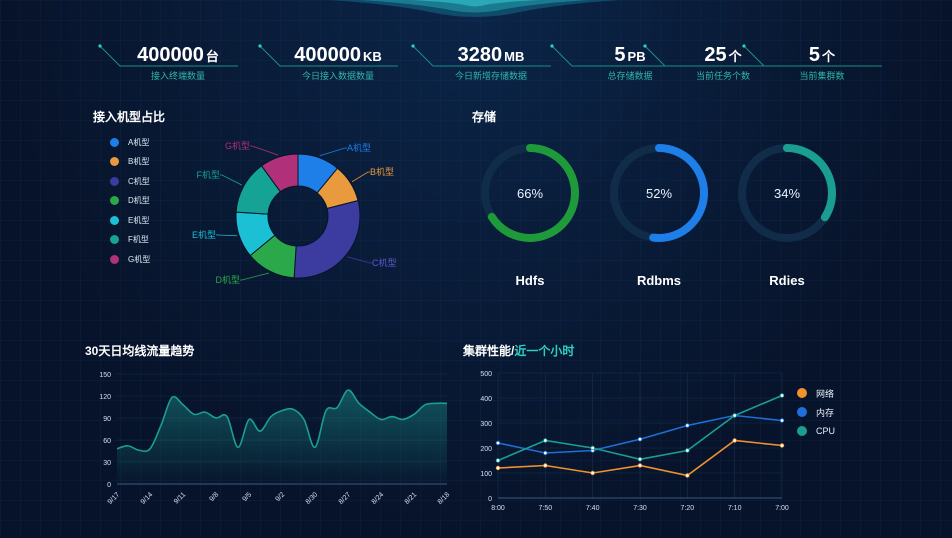 The width and height of the screenshot is (952, 538). What do you see at coordinates (486, 374) in the screenshot?
I see `y-tick-label: 500` at bounding box center [486, 374].